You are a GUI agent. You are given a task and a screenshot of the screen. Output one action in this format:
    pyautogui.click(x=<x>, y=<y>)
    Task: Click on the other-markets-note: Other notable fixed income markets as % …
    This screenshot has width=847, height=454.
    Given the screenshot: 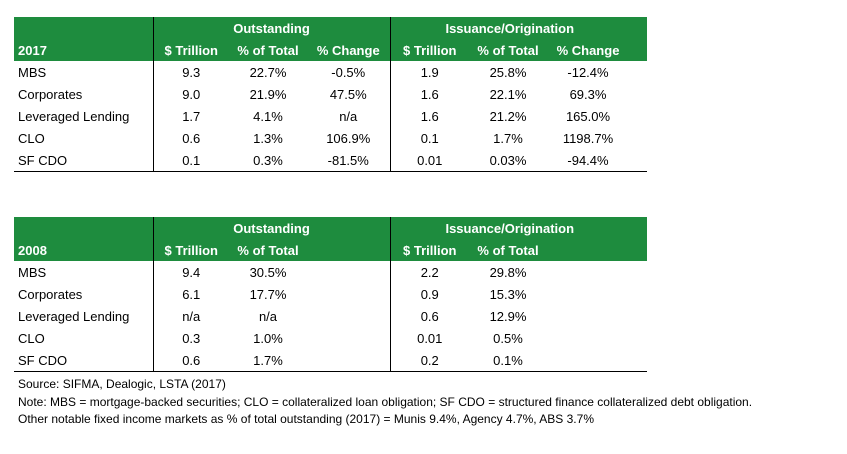 What is the action you would take?
    pyautogui.click(x=306, y=419)
    